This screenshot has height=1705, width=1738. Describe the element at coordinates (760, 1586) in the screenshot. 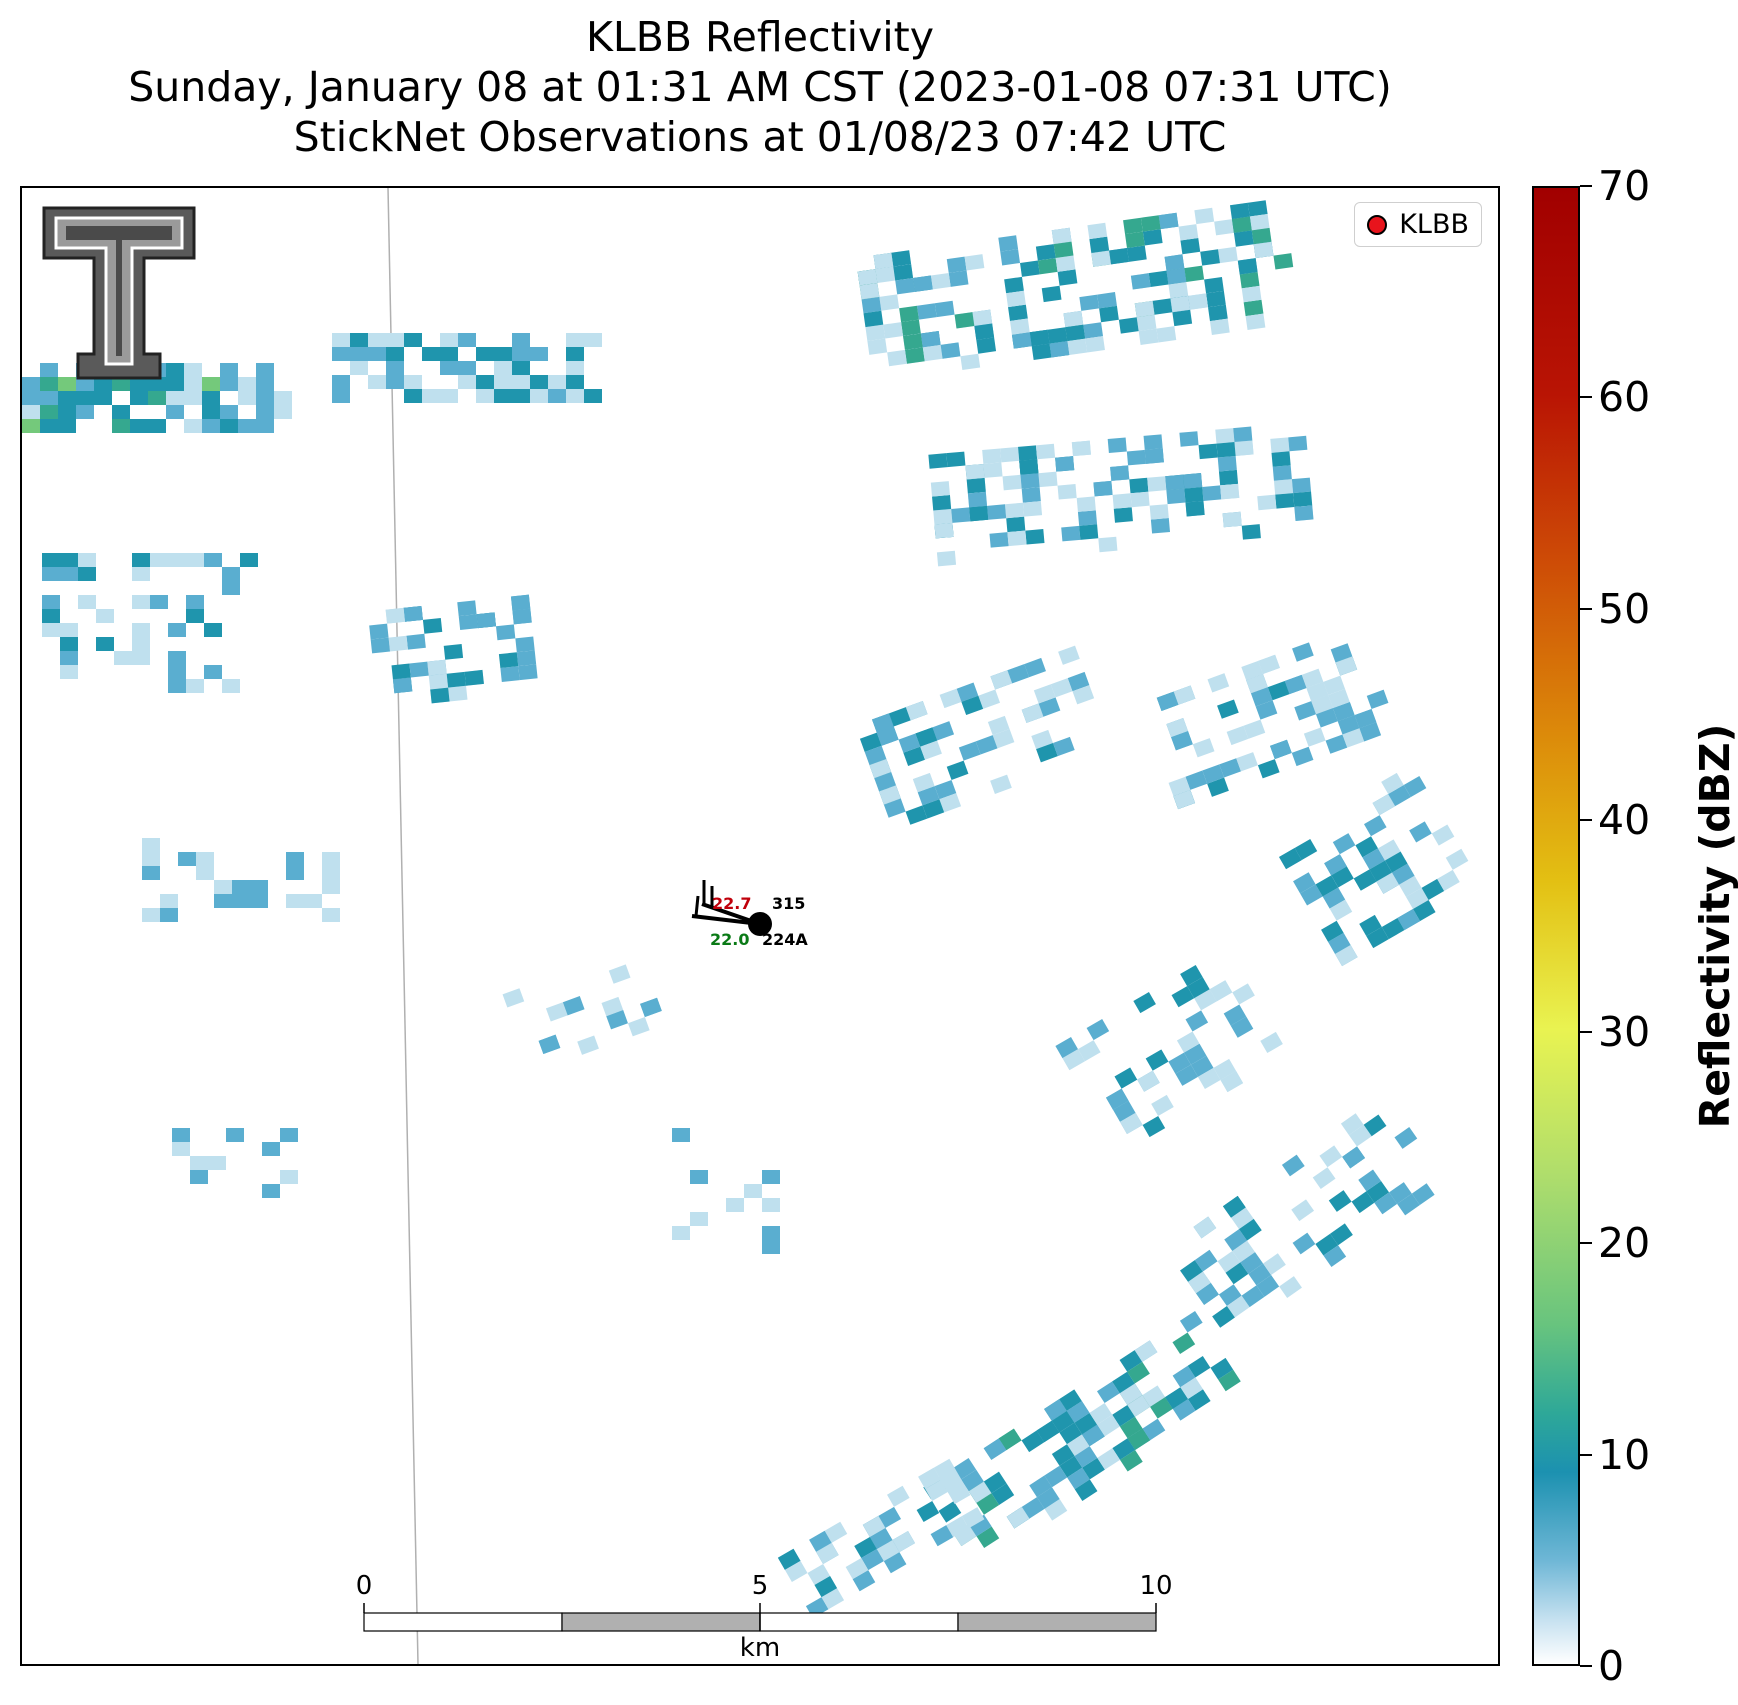

I see `scale-bar-tick-5: 5` at that location.